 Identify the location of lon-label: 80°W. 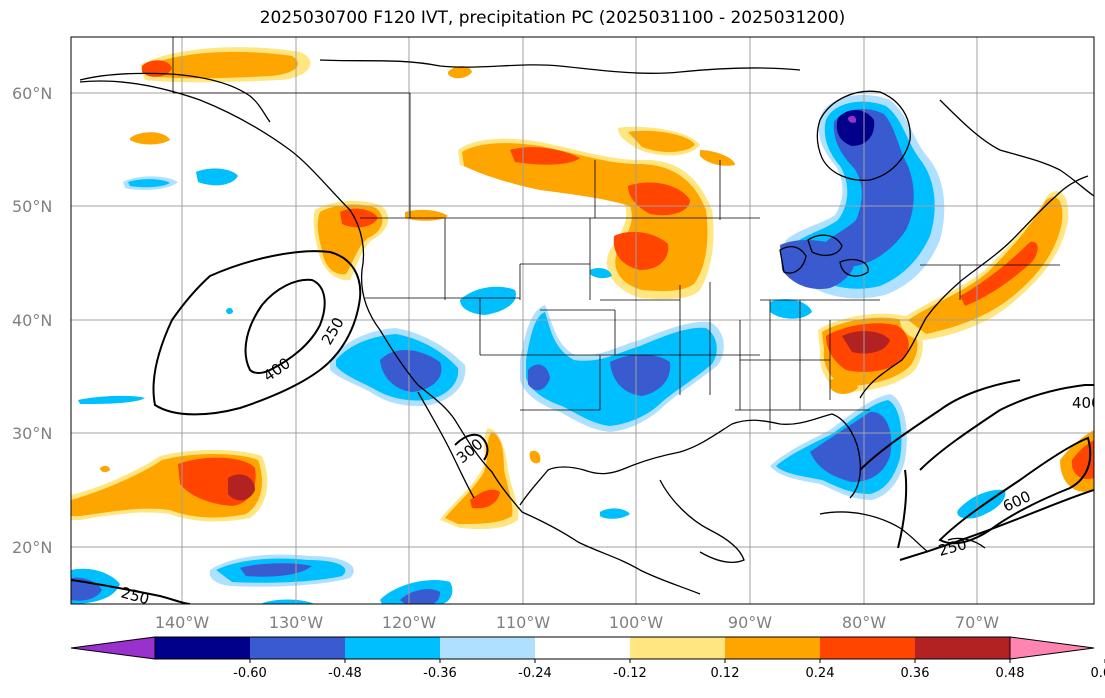
(864, 622).